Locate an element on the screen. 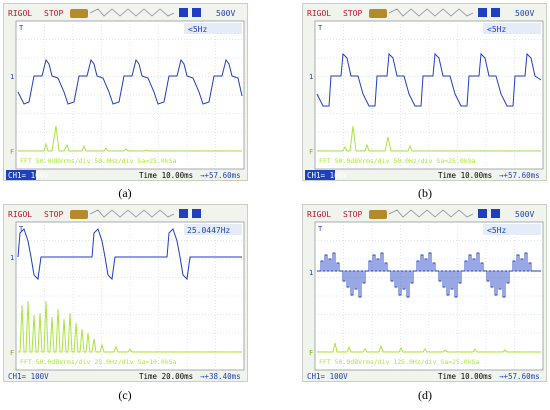  timebase: Time 20.00ms is located at coordinates (166, 376).